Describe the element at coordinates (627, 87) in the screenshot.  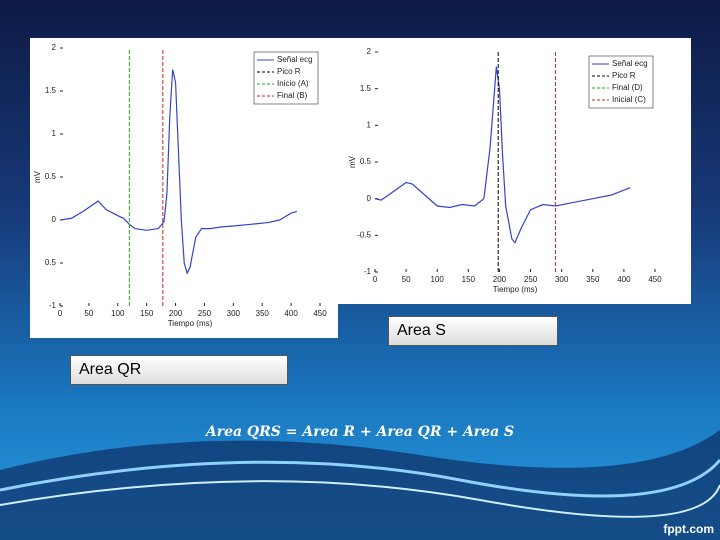
I see `legend-label: Final (D)` at that location.